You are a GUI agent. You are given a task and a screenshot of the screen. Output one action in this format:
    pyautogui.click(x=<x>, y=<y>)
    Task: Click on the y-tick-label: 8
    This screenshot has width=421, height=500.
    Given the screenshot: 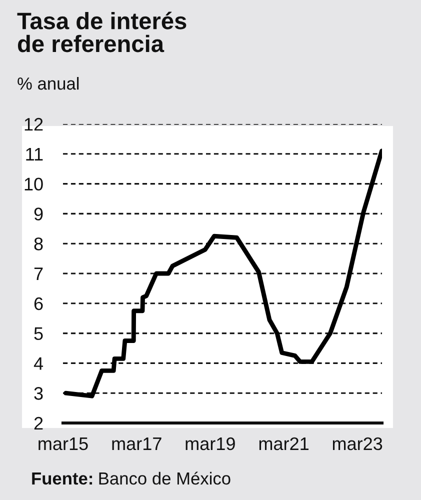 What is the action you would take?
    pyautogui.click(x=38, y=244)
    